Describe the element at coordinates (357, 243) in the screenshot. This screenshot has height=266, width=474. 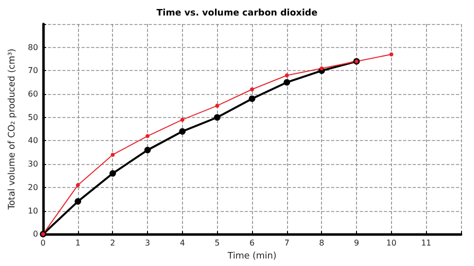
I see `x-tick-label: 9` at that location.